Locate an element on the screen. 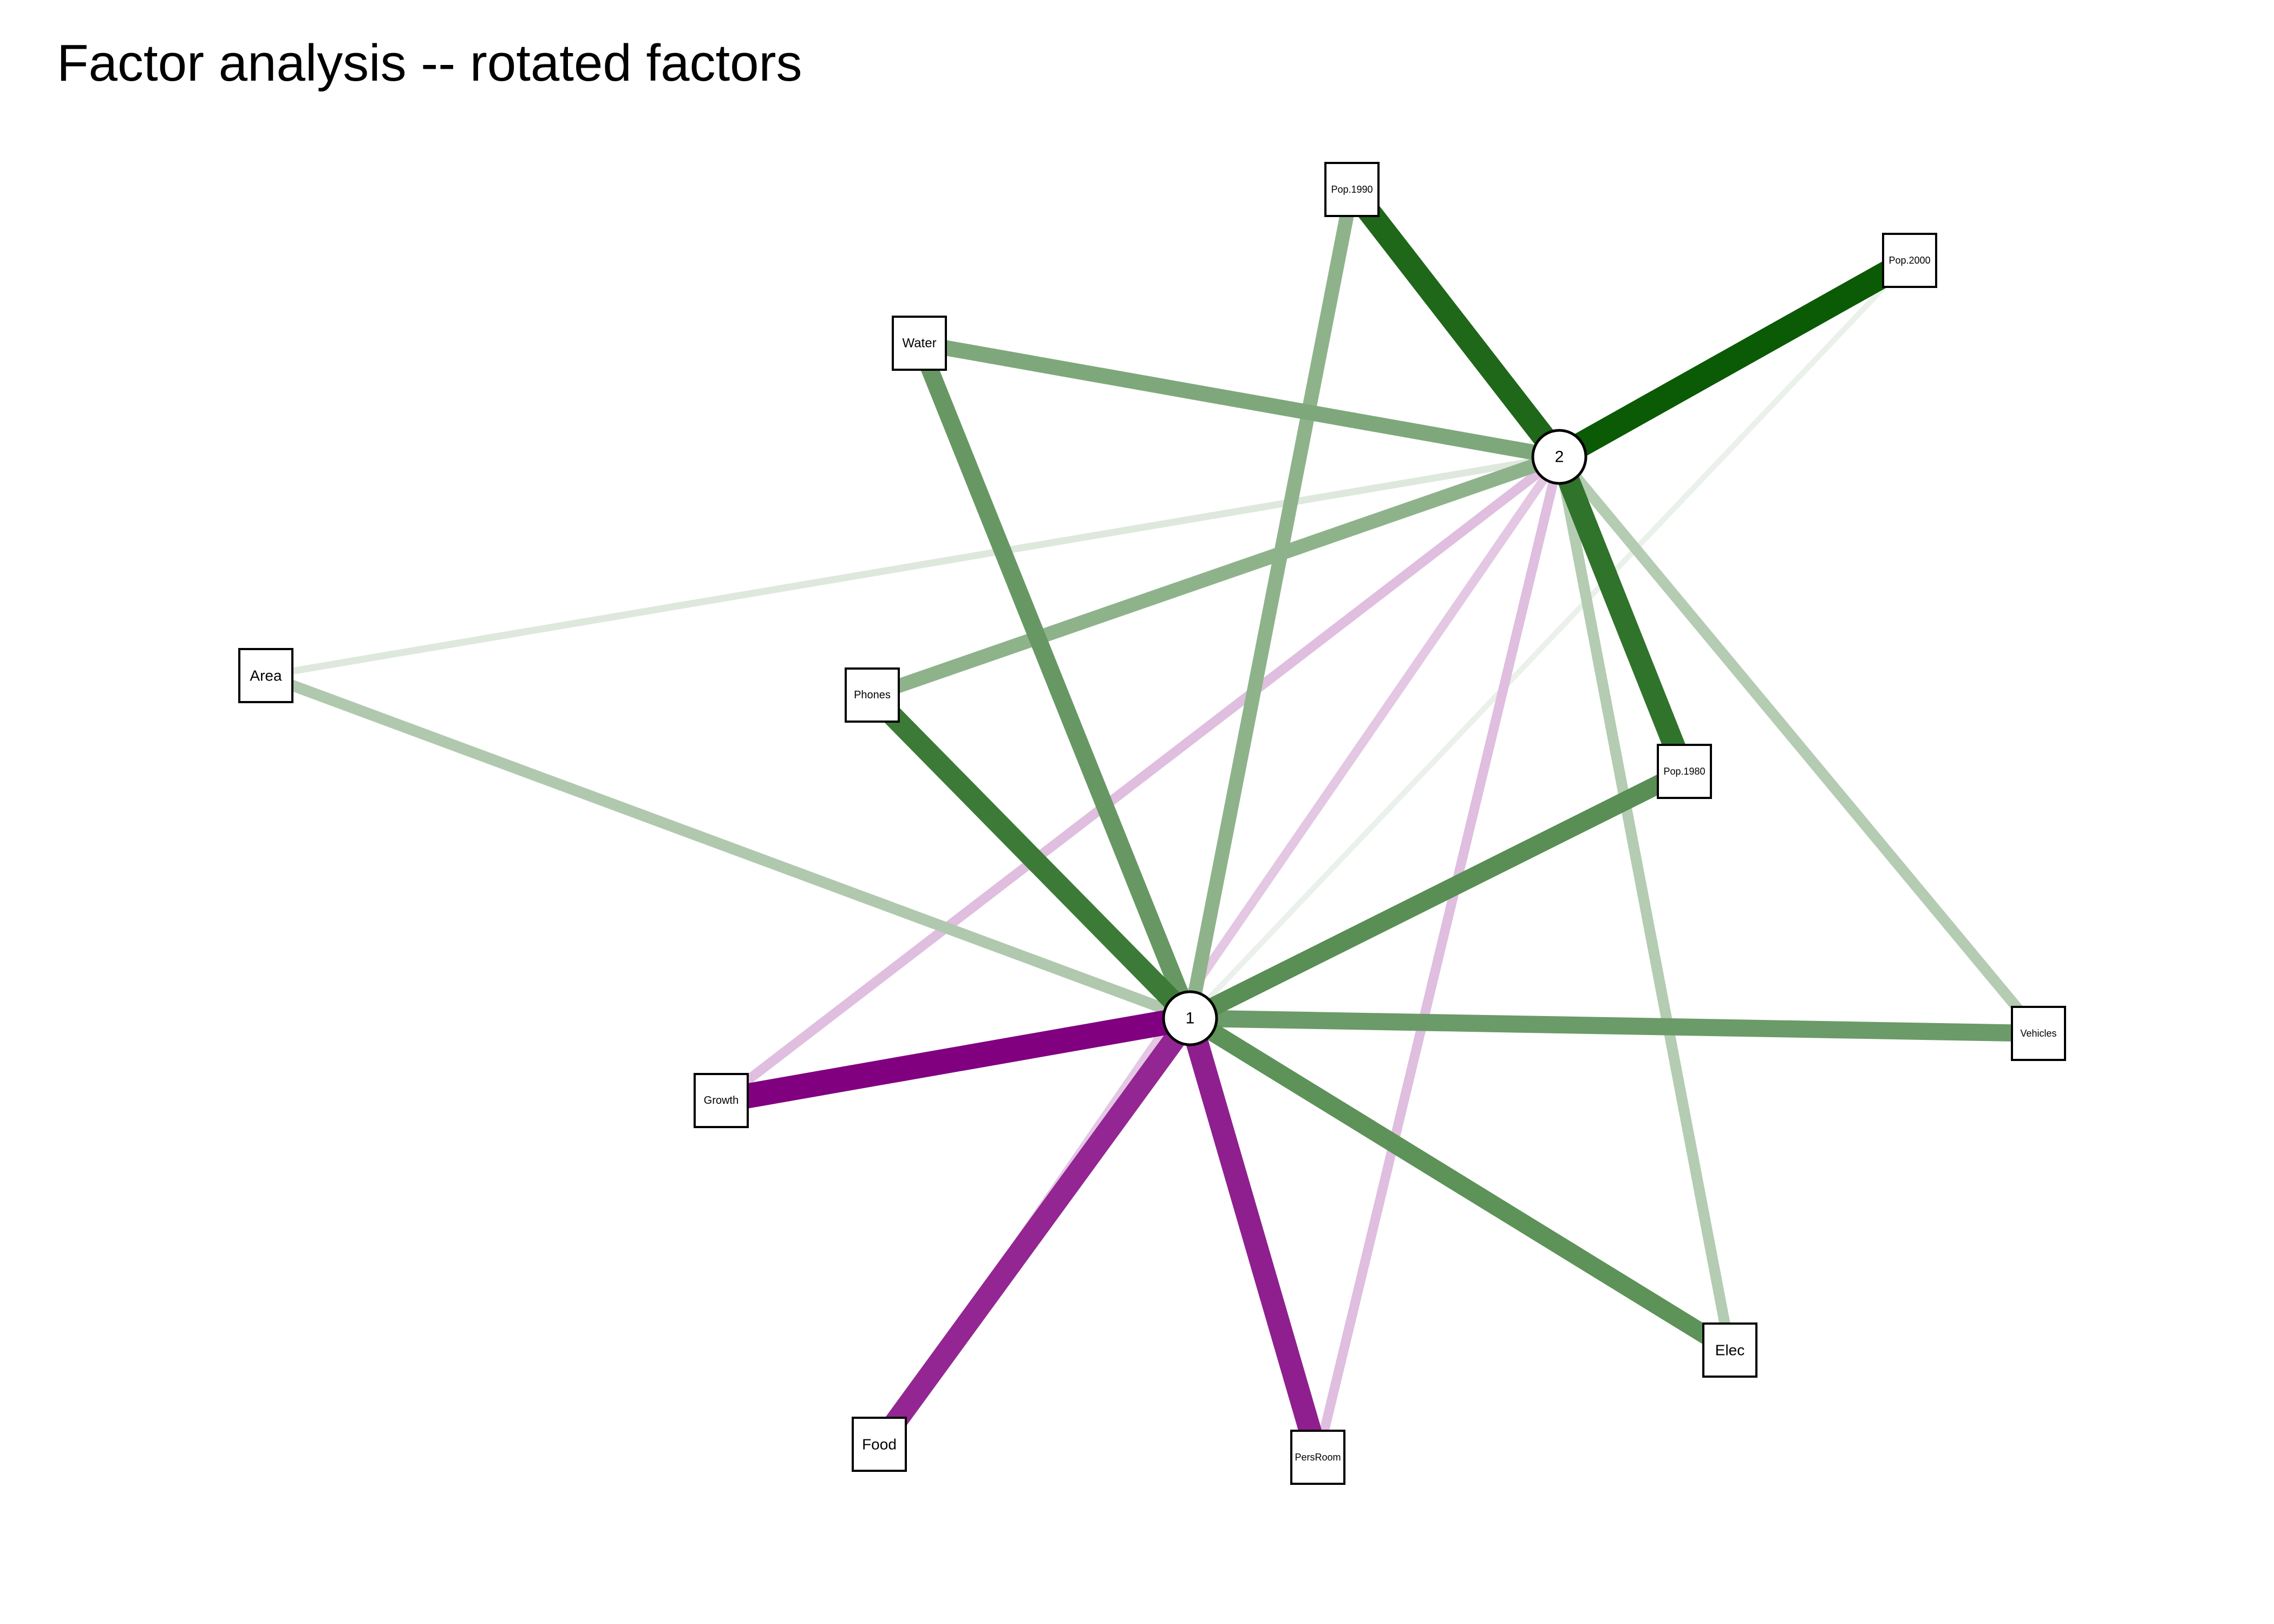 The height and width of the screenshot is (1624, 2274). edge-f2-pop2000 is located at coordinates (1735, 358).